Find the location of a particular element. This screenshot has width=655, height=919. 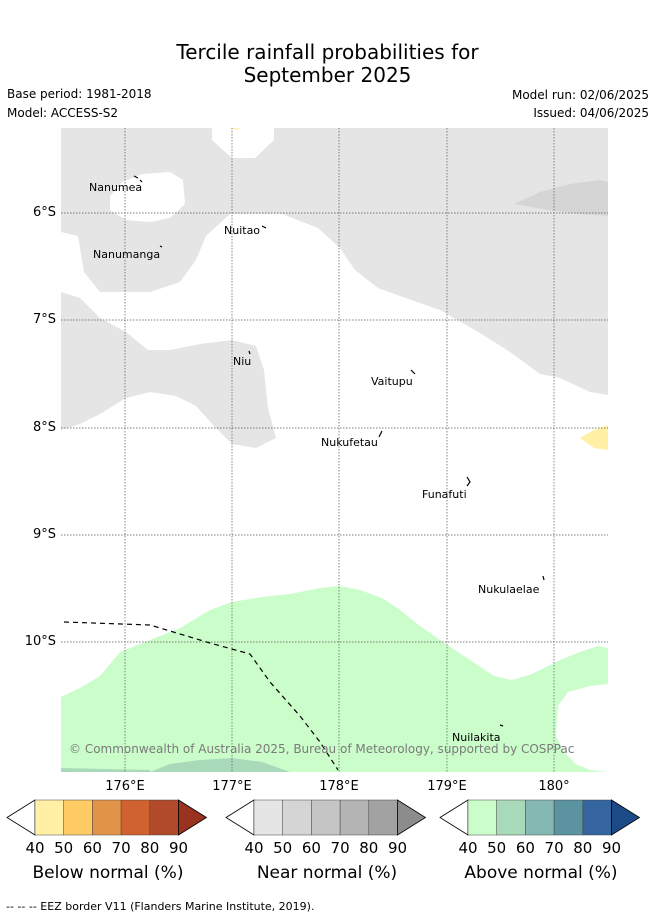

lat-label: 6°S is located at coordinates (44, 212).